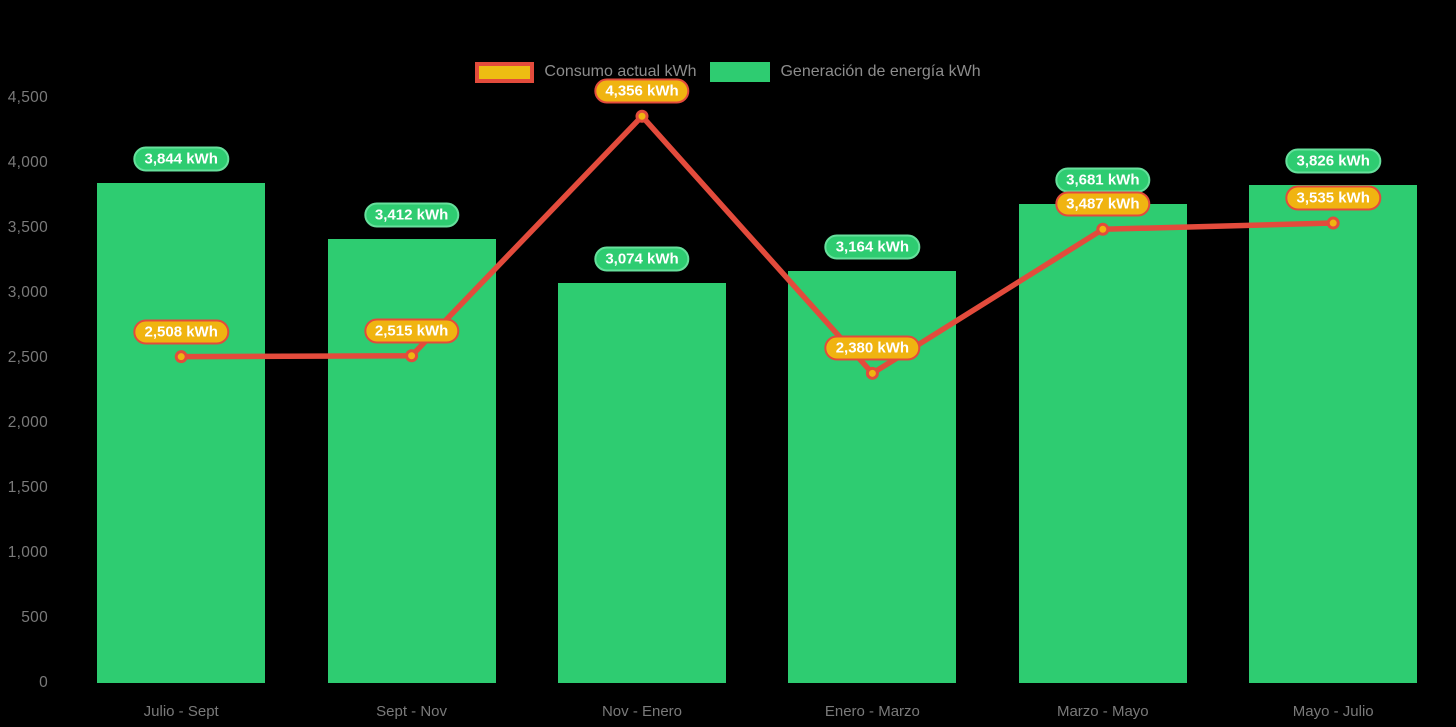  I want to click on x-axis-label: Julio - Sept, so click(181, 711).